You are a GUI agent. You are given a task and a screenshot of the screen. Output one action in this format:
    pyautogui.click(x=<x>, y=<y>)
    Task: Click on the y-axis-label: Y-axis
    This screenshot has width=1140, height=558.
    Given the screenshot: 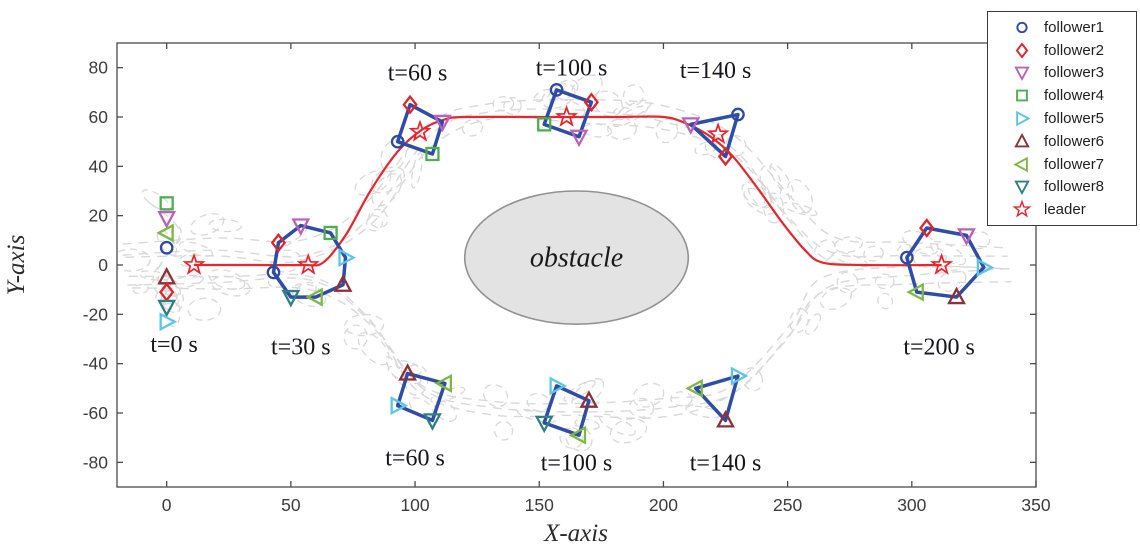 What is the action you would take?
    pyautogui.click(x=16, y=265)
    